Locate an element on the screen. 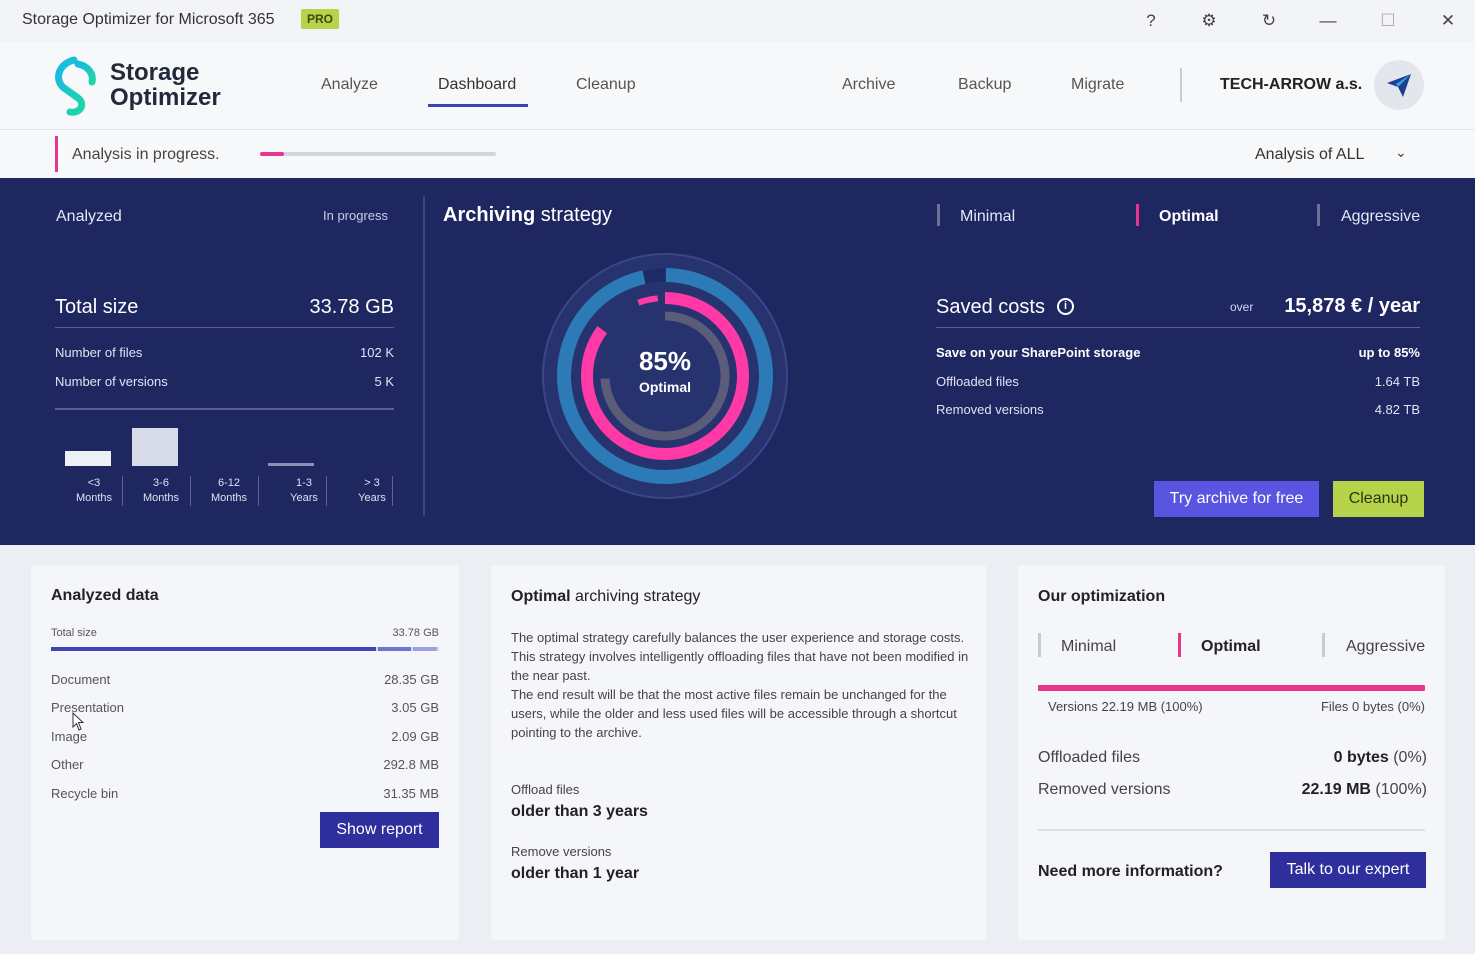 The width and height of the screenshot is (1475, 954). close-icon: ✕ is located at coordinates (1448, 20).